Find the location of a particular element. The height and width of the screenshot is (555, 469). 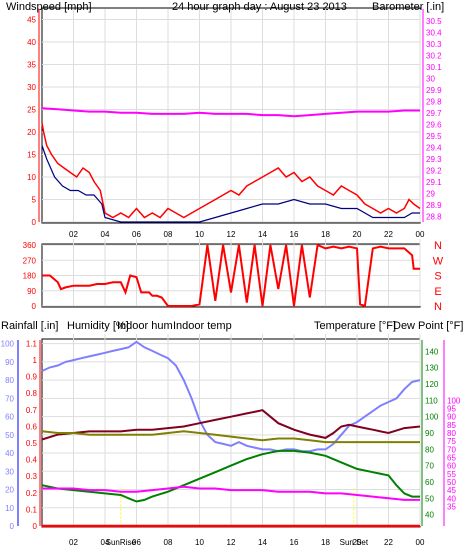

compass-label: S is located at coordinates (437, 277).